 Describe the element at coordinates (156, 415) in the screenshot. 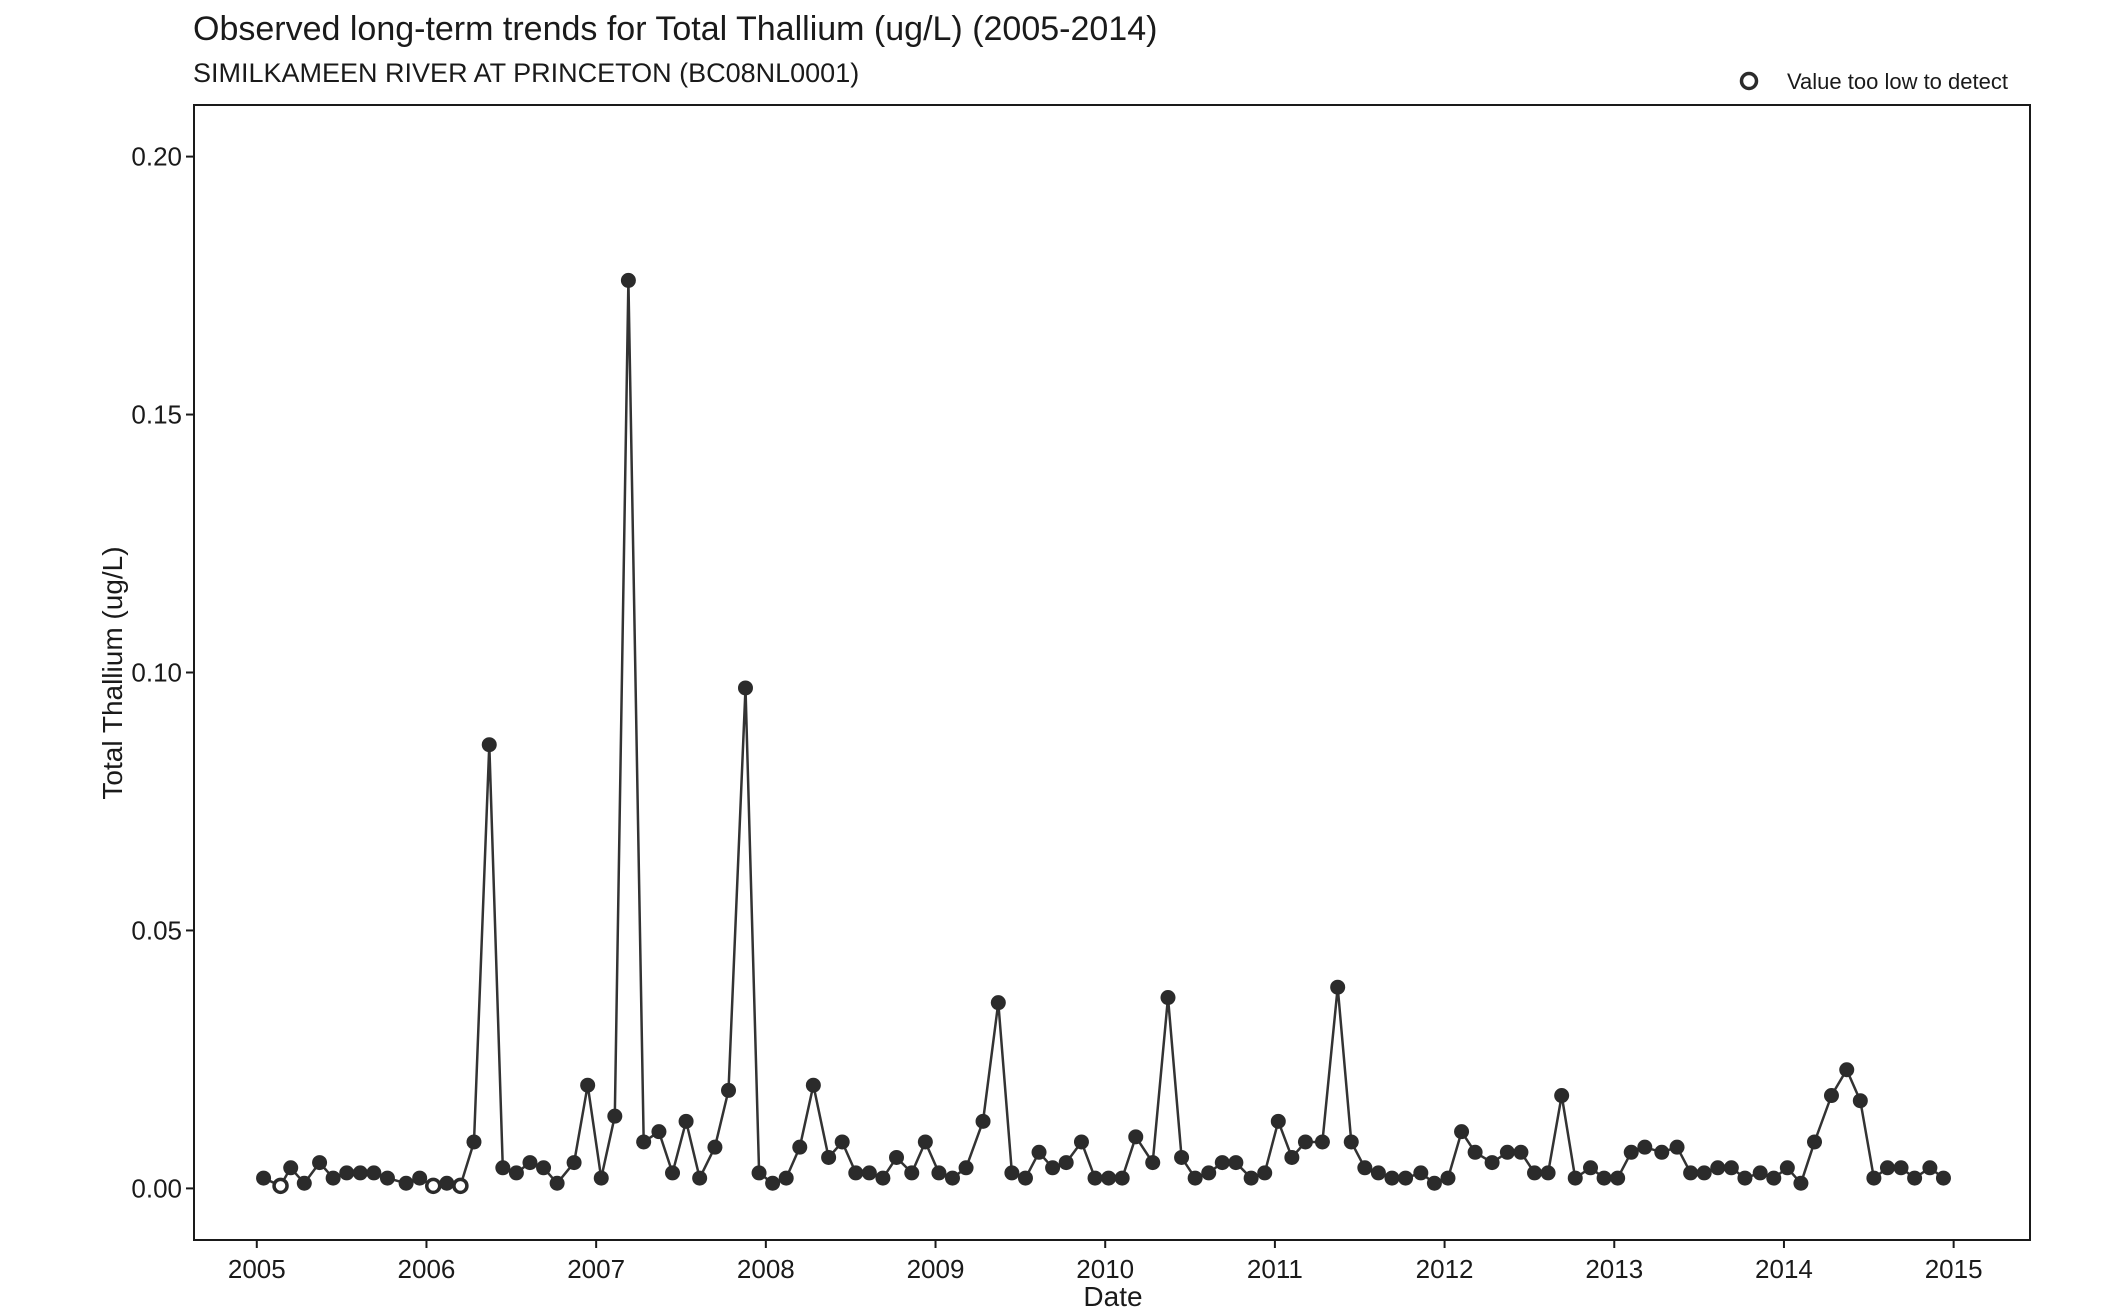

I see `y-tick-label: 0.15` at that location.